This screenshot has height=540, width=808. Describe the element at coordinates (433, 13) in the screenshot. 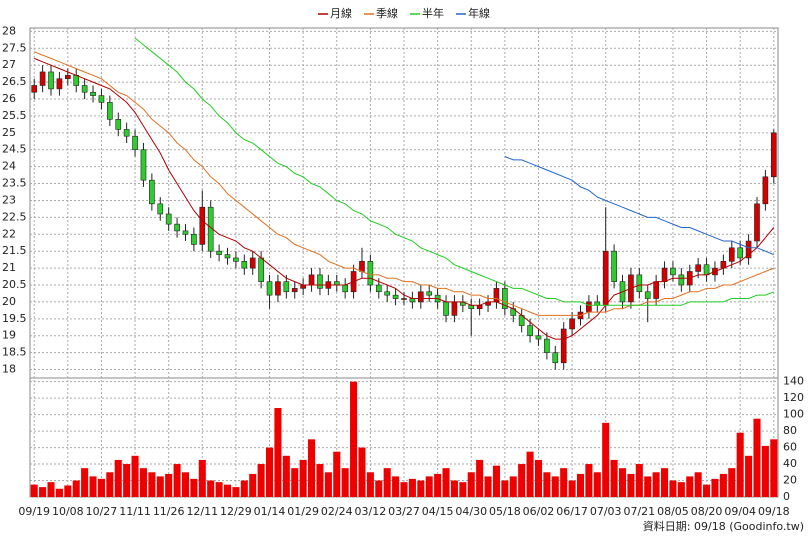

I see `legend-label: 半年` at that location.